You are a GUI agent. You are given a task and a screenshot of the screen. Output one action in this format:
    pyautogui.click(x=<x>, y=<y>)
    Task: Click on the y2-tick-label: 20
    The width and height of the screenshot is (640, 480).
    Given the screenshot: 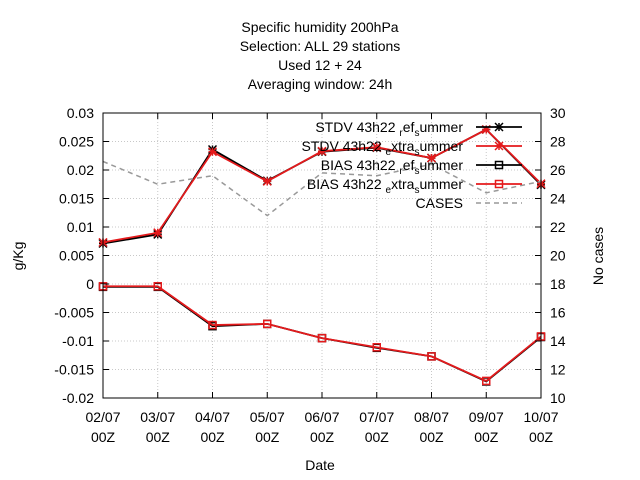 What is the action you would take?
    pyautogui.click(x=558, y=256)
    